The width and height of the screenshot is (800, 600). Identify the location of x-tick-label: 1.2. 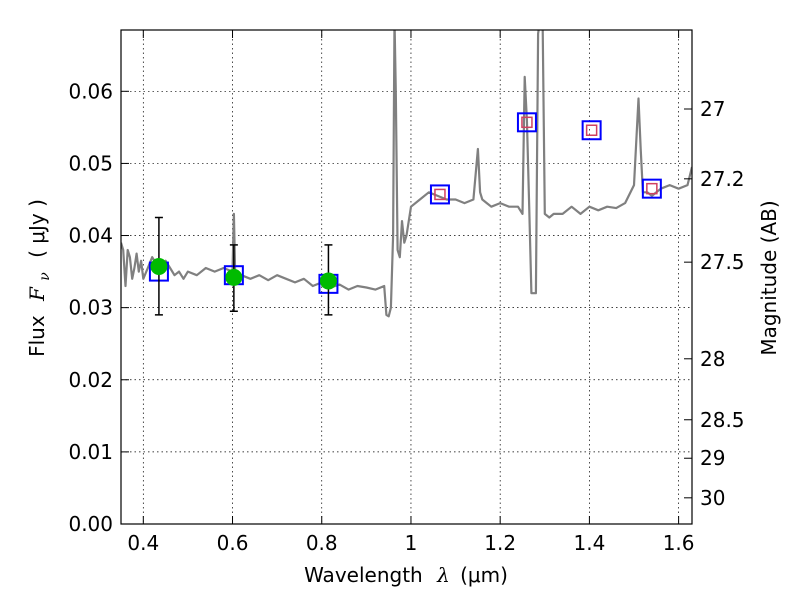
(500, 543).